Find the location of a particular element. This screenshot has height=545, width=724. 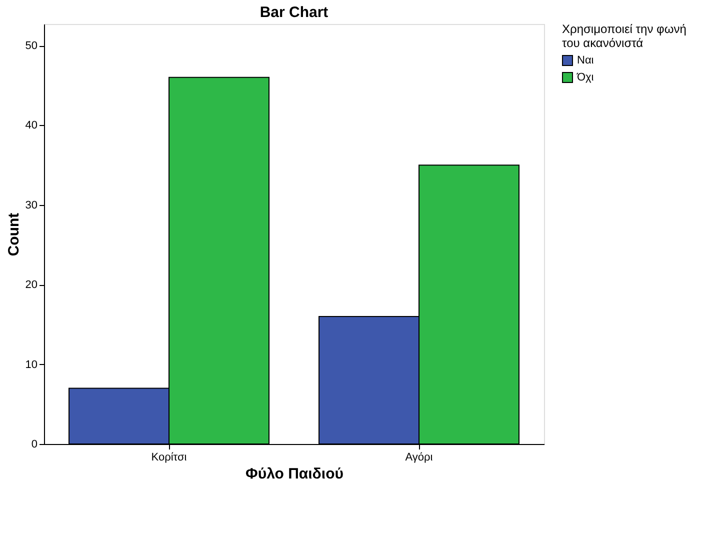

x-tick-label: Κορίτσι is located at coordinates (169, 458).